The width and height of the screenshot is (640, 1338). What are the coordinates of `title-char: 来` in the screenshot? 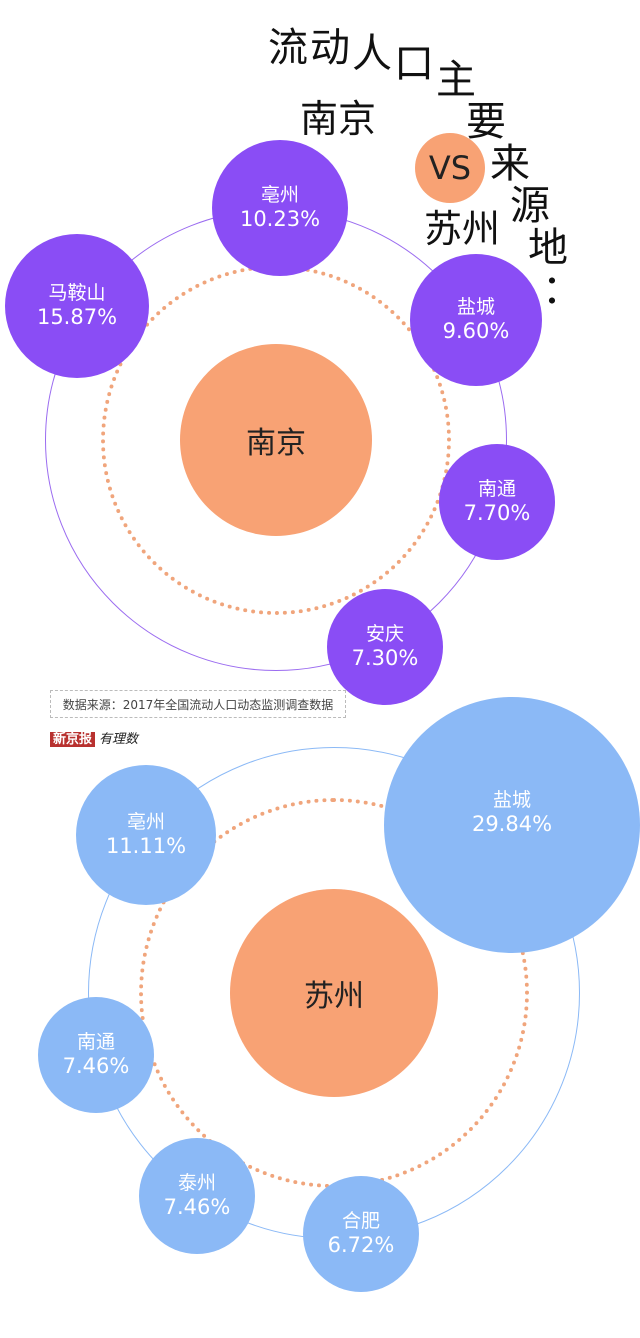 It's located at (510, 164).